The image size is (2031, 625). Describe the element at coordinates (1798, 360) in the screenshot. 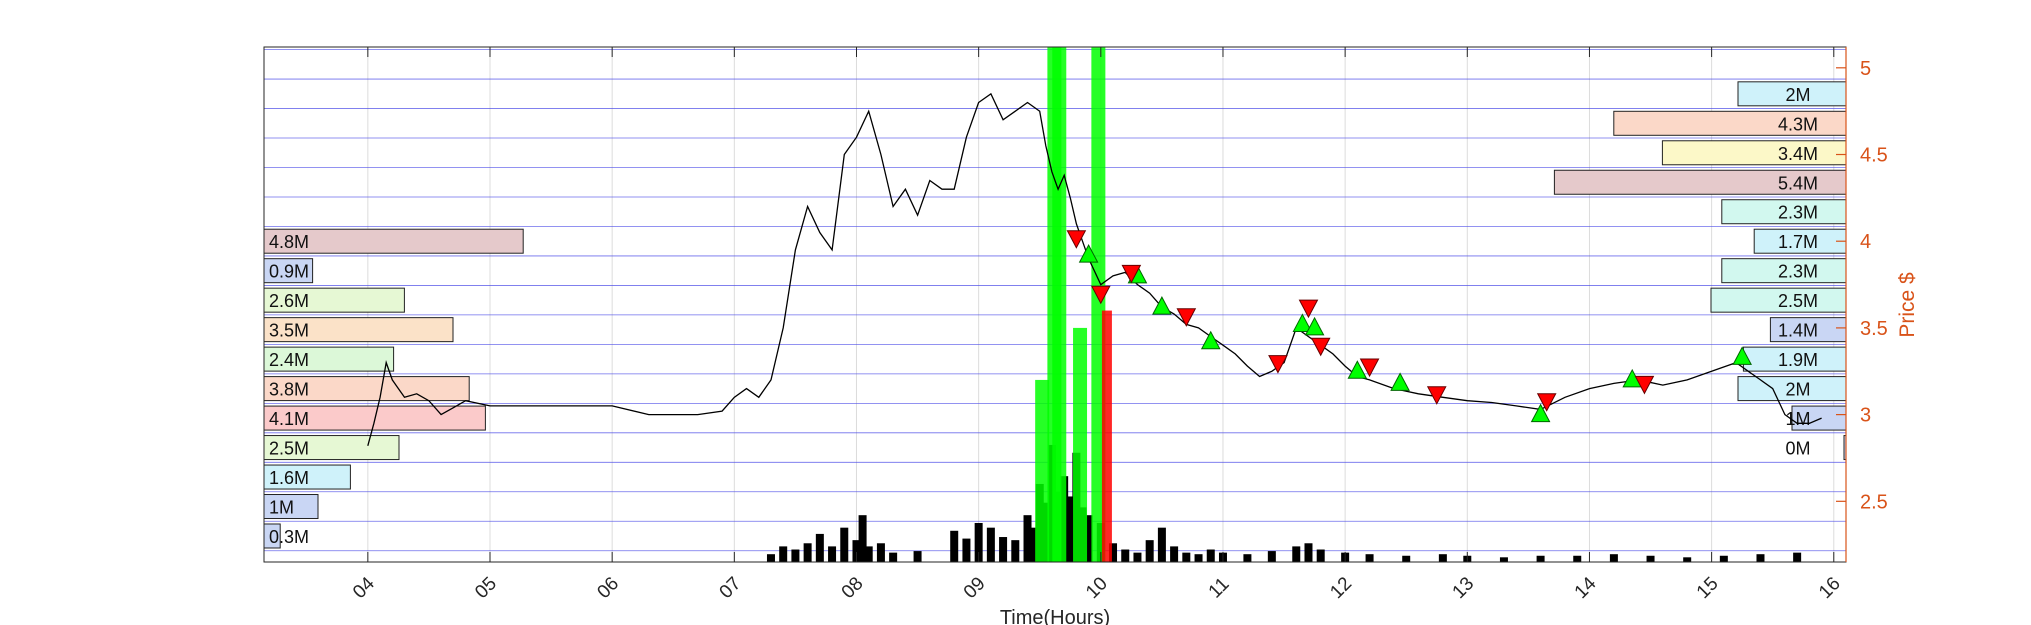

I see `volume-profile-label: 1.9M` at that location.